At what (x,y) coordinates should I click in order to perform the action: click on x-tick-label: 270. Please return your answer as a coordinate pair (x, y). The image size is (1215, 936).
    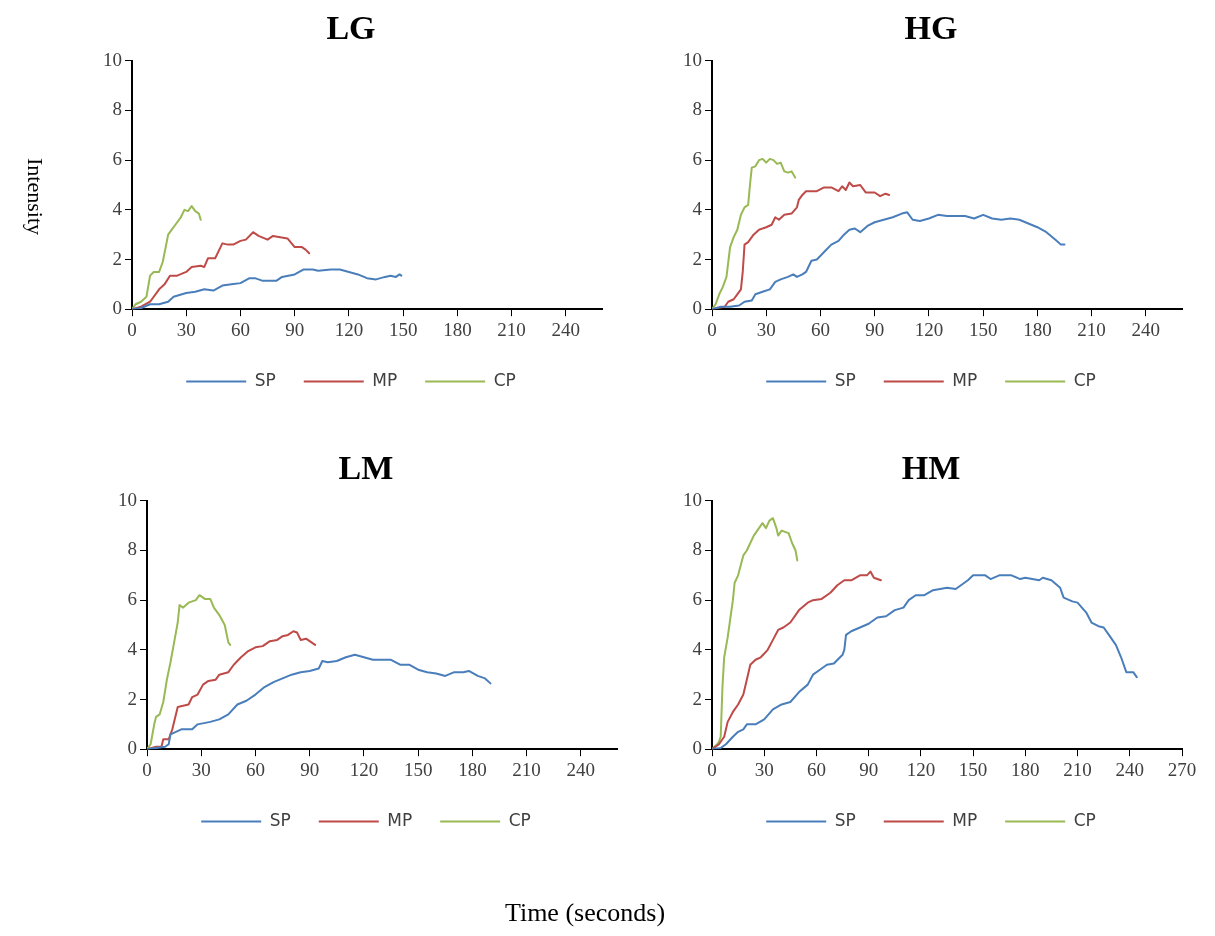
    Looking at the image, I should click on (1182, 769).